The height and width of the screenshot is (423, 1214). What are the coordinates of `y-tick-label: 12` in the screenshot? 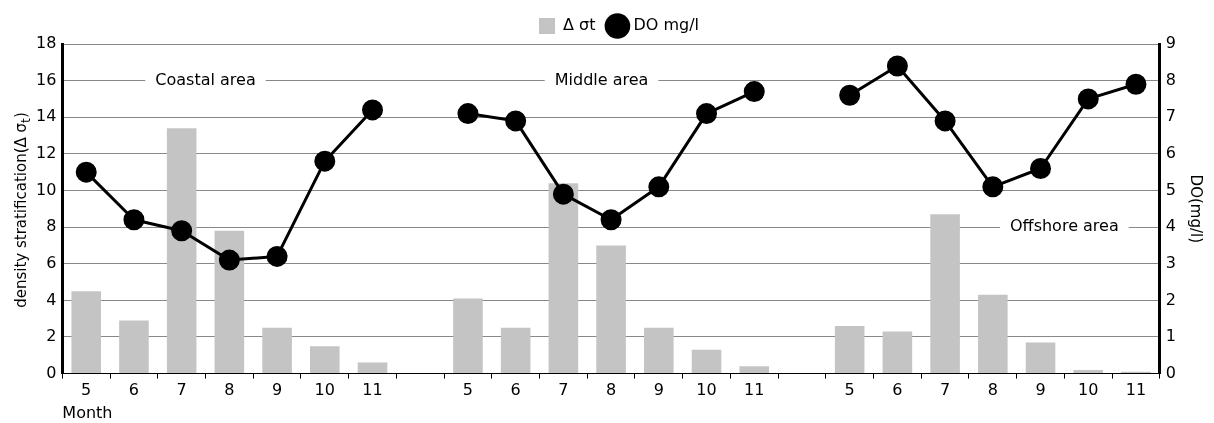 It's located at (46, 153).